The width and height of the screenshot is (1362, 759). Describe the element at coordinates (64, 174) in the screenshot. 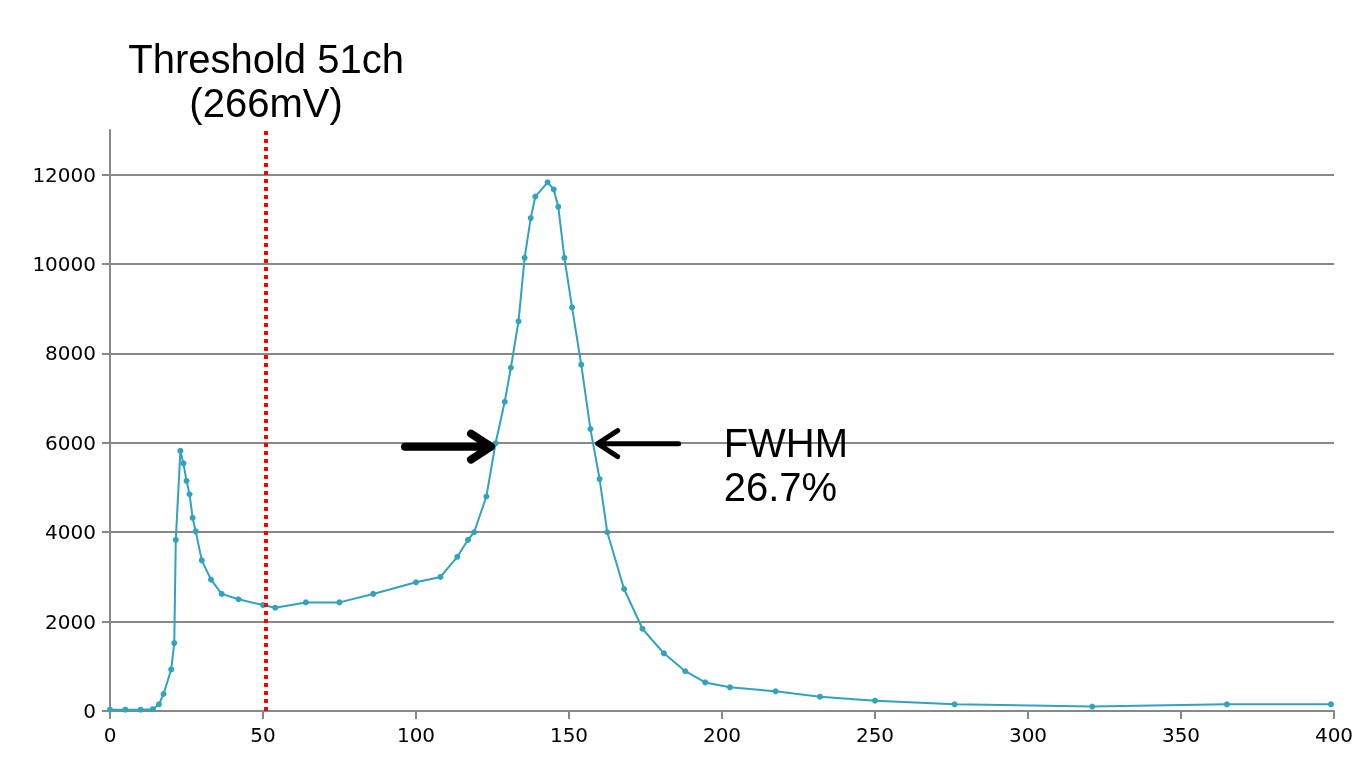

I see `y-tick-label: 12000` at that location.